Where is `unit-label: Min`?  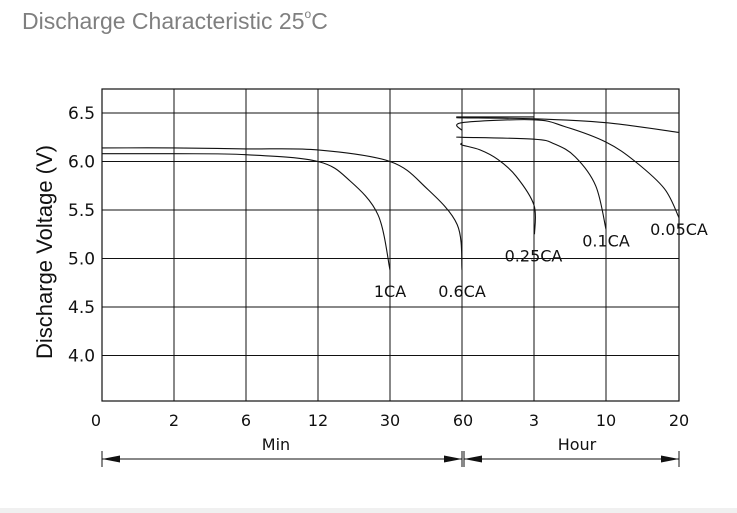
unit-label: Min is located at coordinates (276, 444).